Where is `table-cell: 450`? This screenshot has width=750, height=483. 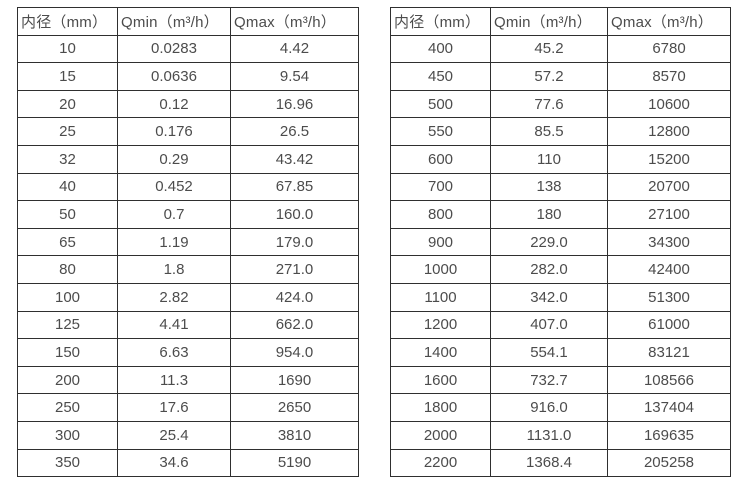 table-cell: 450 is located at coordinates (440, 76).